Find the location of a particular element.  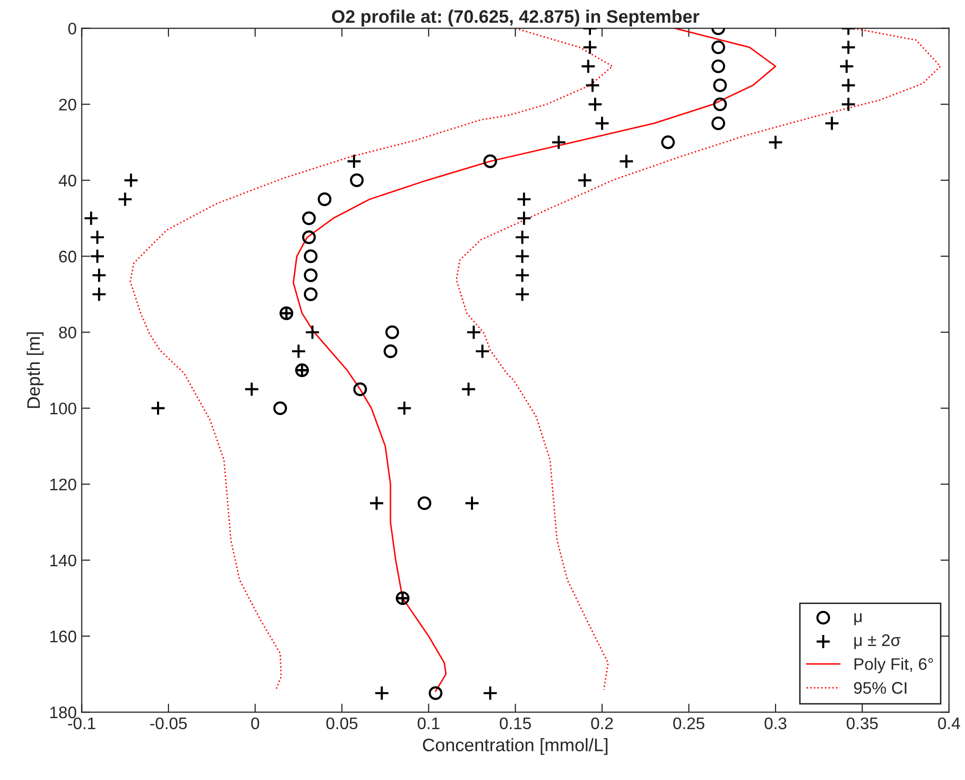

legend-label: μ ± 2σ is located at coordinates (877, 642).